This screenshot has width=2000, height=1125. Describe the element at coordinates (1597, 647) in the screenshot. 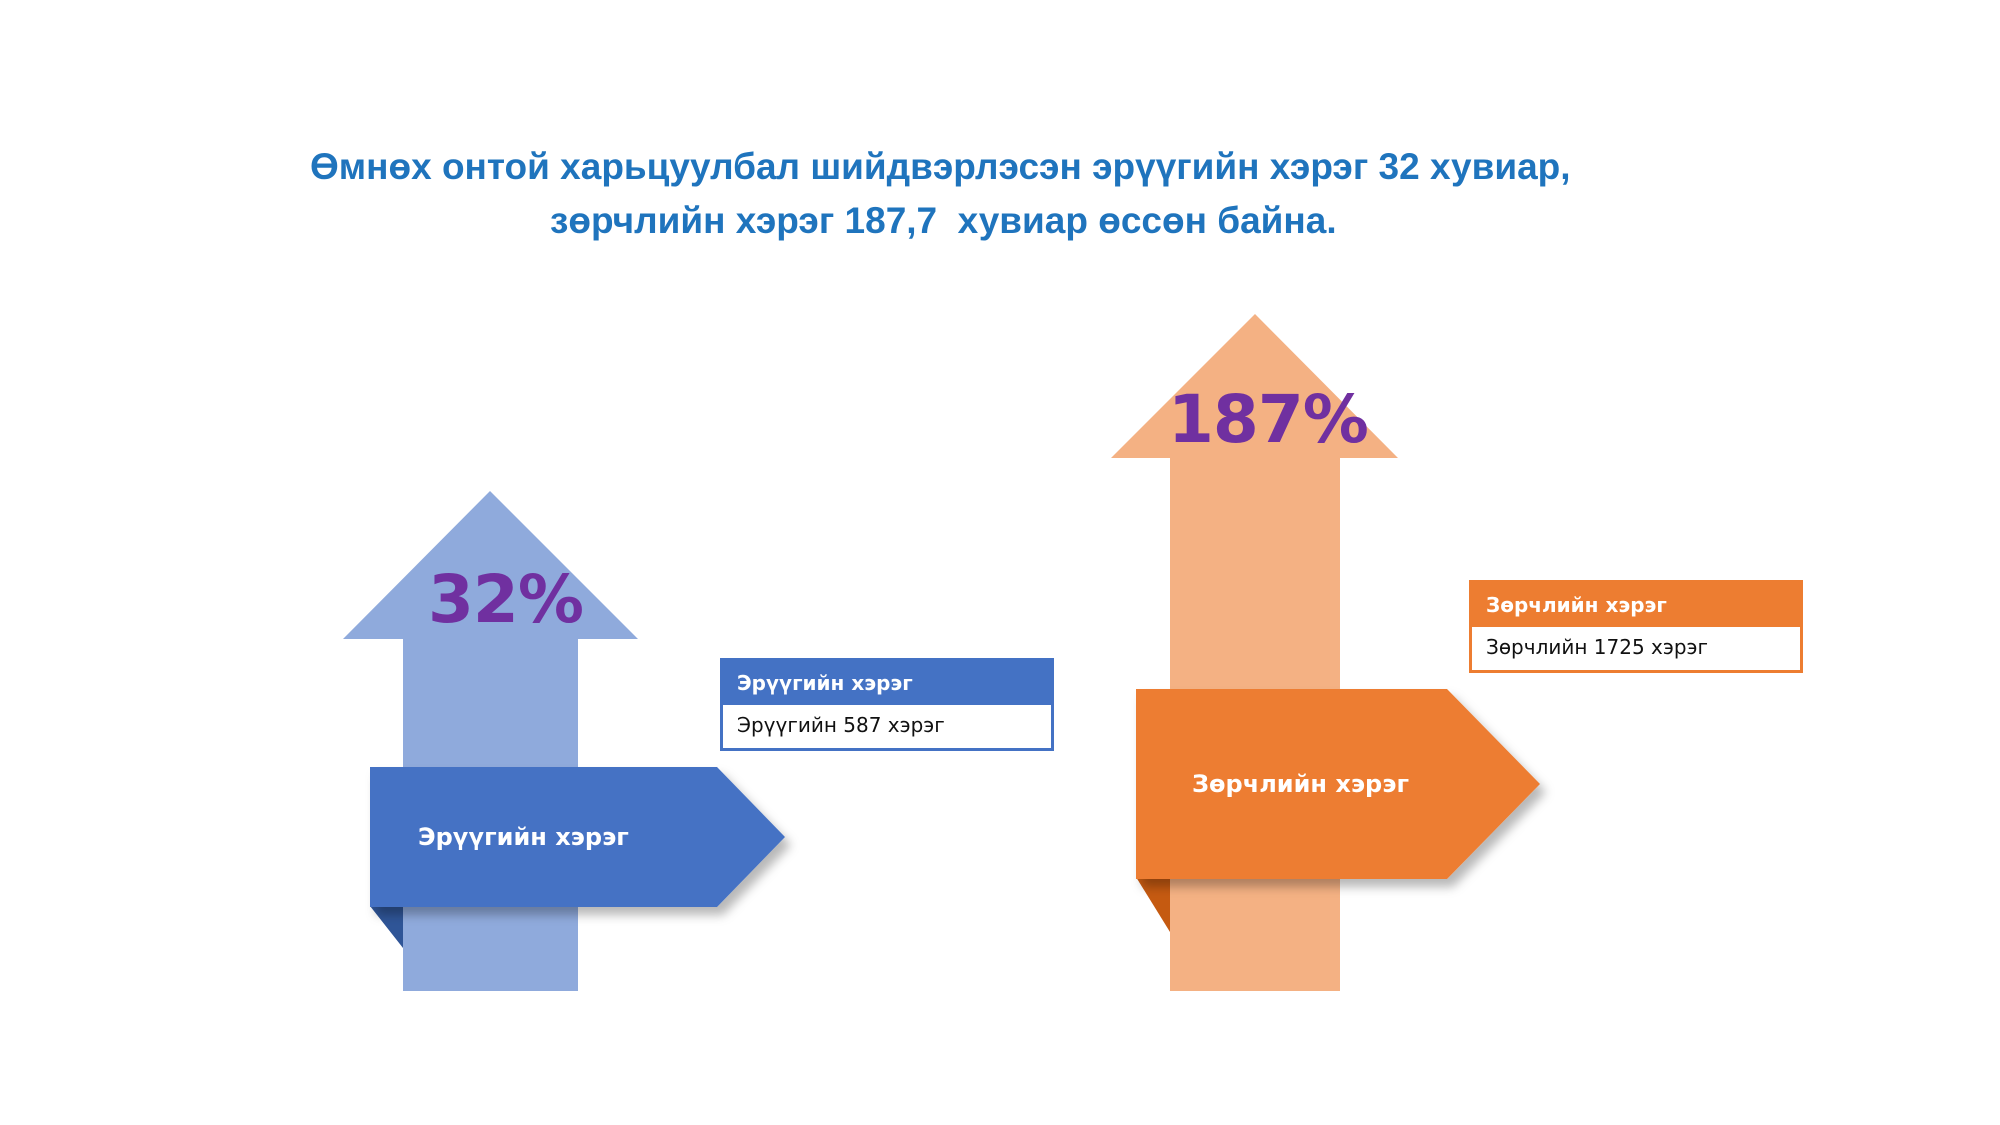

I see `violation-info-box-text: Зөрчлийн 1725 хэрэг` at that location.